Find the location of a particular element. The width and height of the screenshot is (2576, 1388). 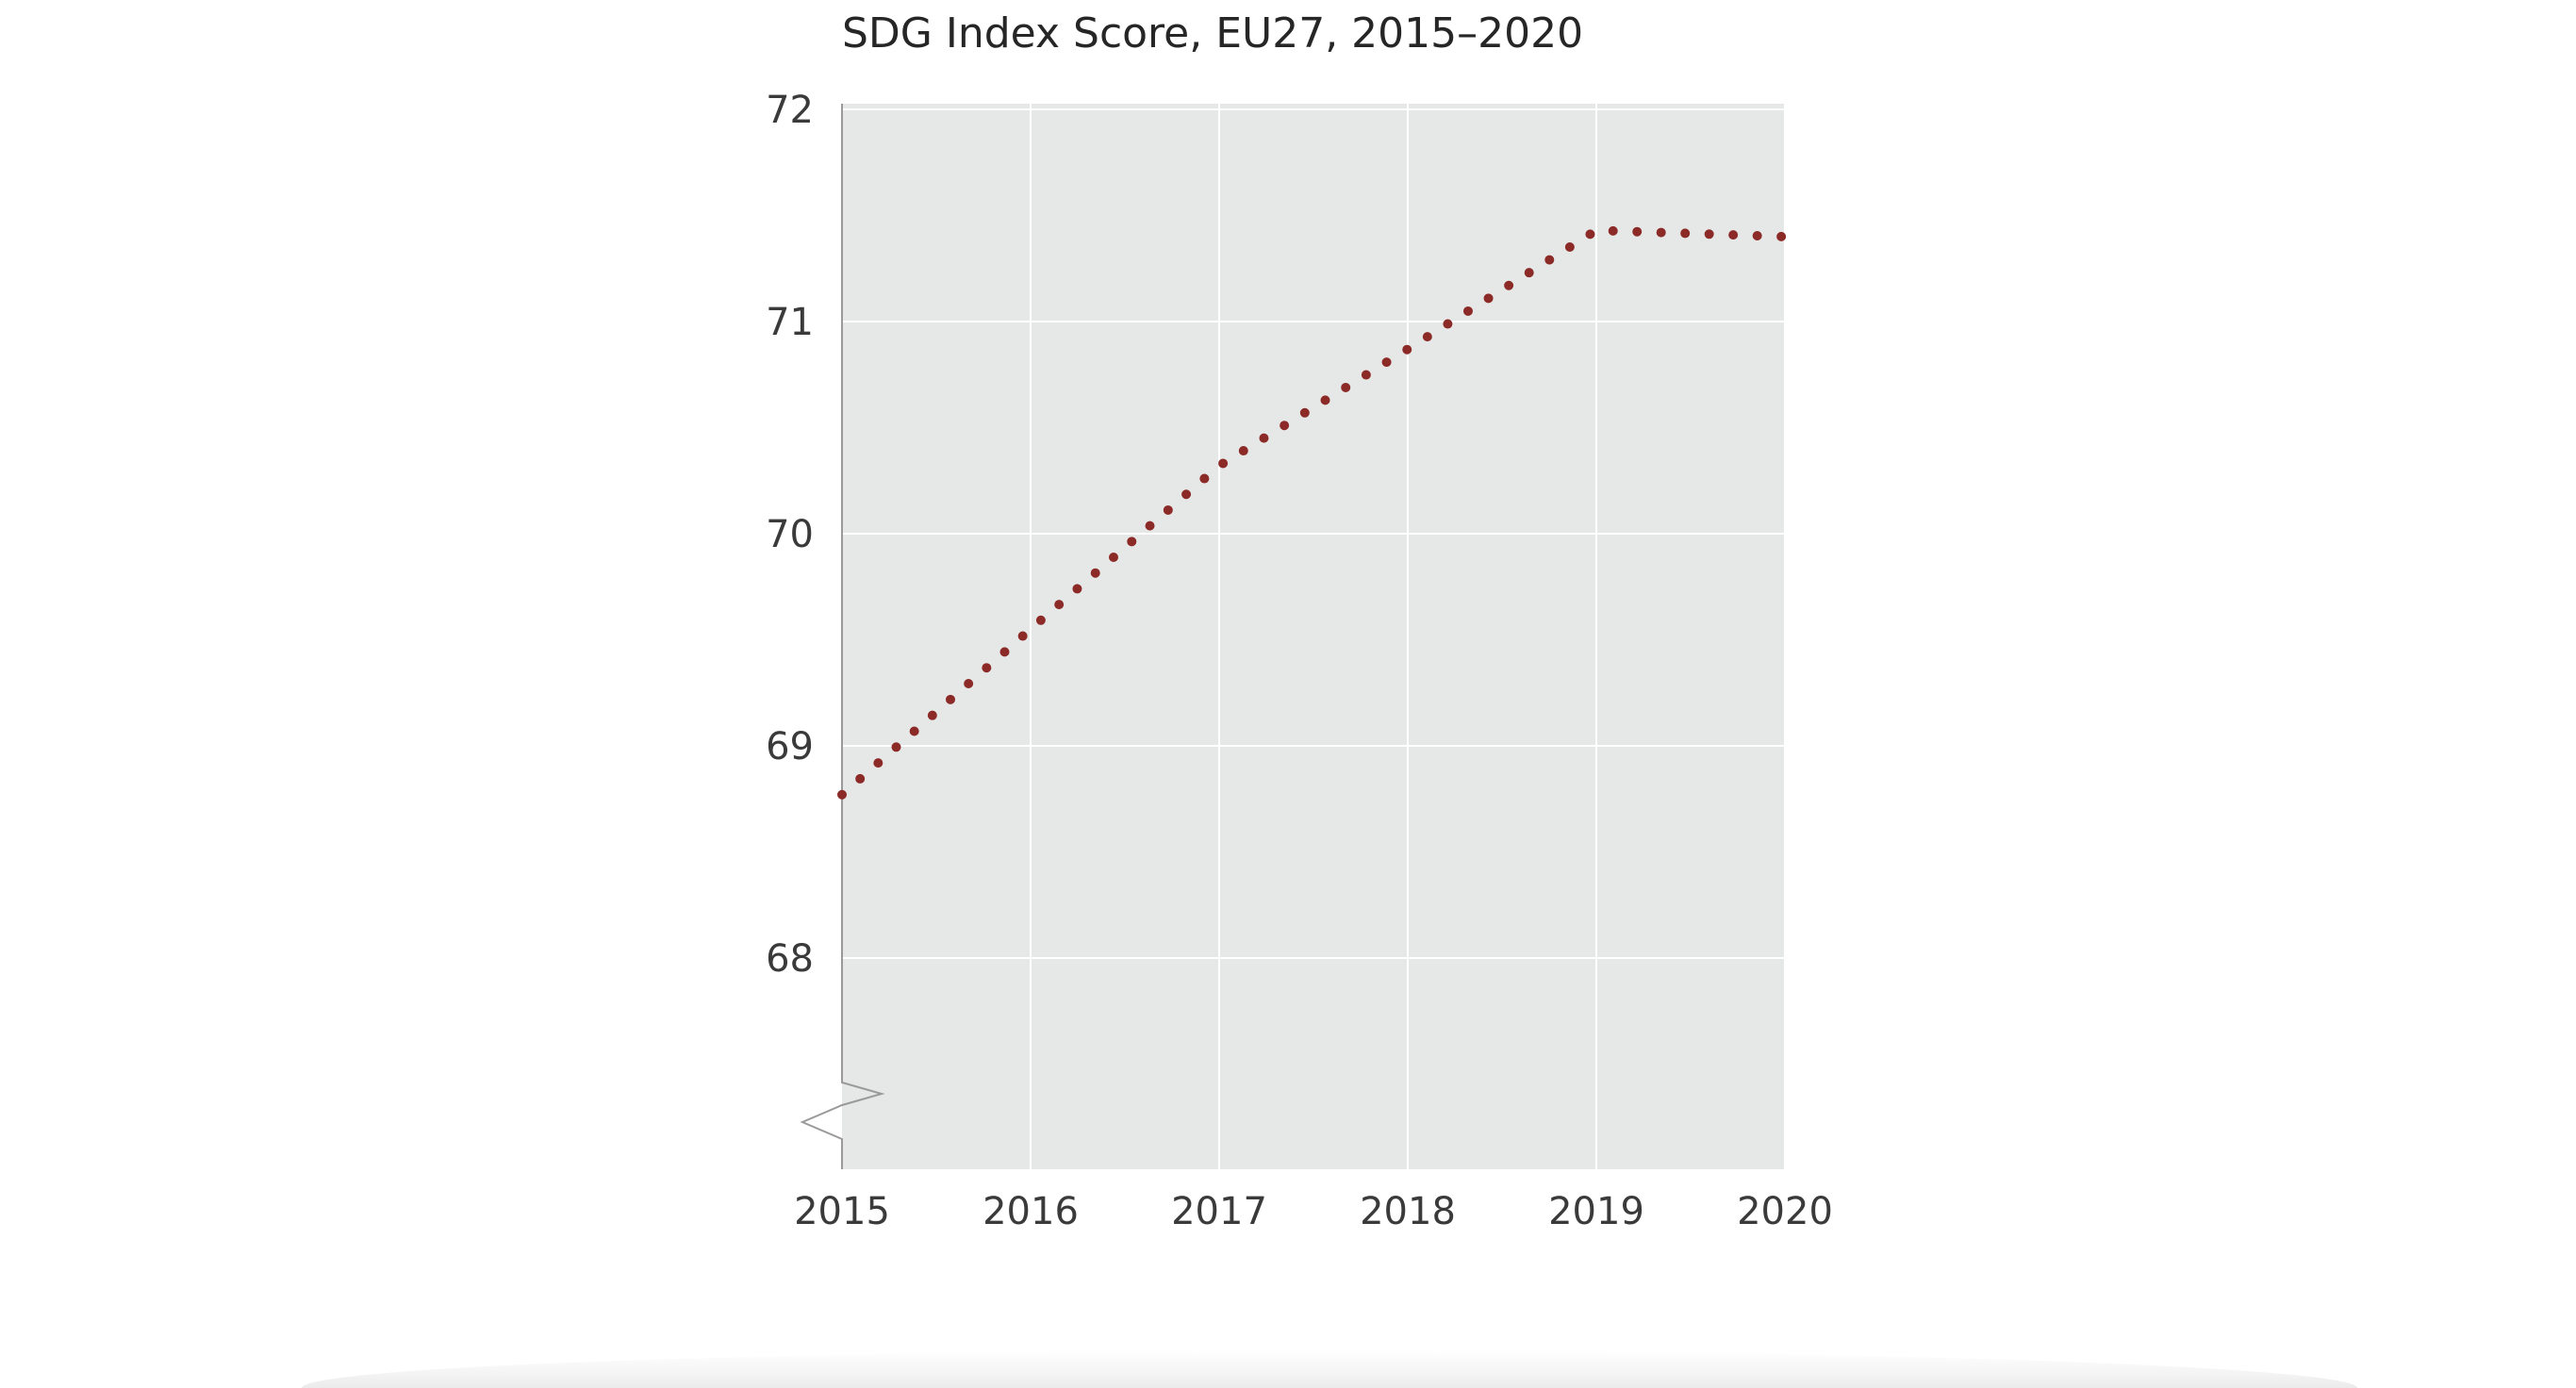

y-tick-label: 69 is located at coordinates (790, 746).